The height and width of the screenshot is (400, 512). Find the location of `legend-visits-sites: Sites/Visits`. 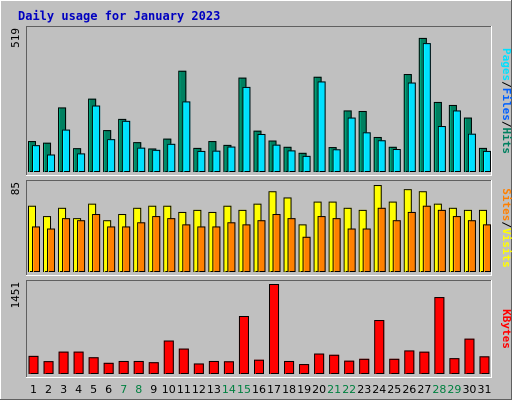

legend-visits-sites: Sites/Visits is located at coordinates (506, 228).